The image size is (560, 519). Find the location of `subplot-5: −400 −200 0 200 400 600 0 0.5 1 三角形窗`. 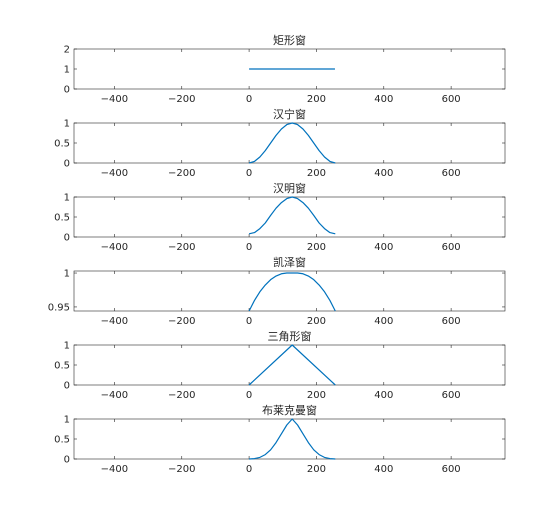

subplot-5: −400 −200 0 200 400 600 0 0.5 1 三角形窗 is located at coordinates (280, 365).